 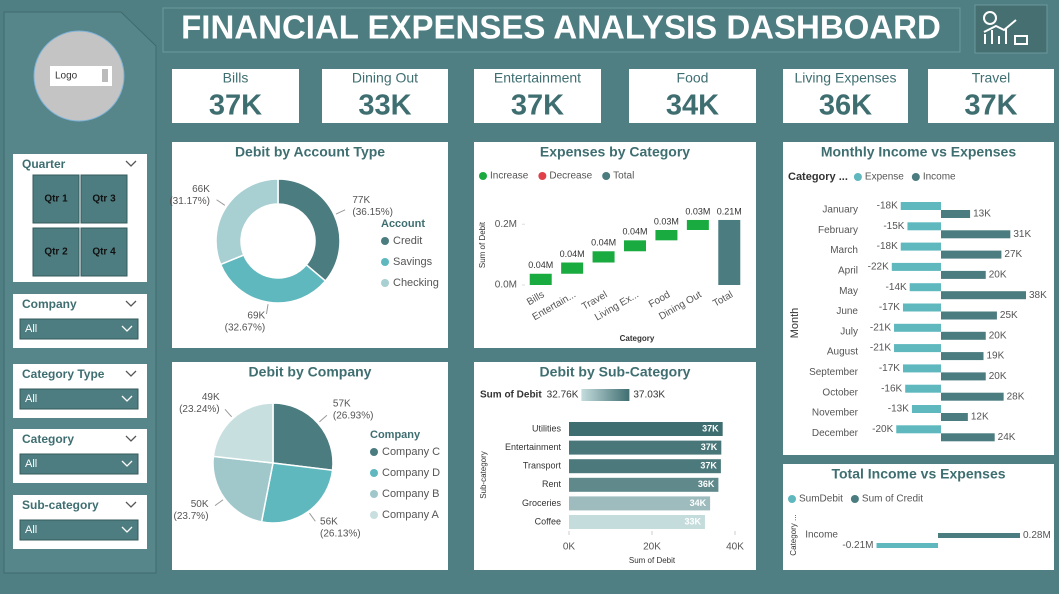 What do you see at coordinates (844, 250) in the screenshot?
I see `y-tick-label: March` at bounding box center [844, 250].